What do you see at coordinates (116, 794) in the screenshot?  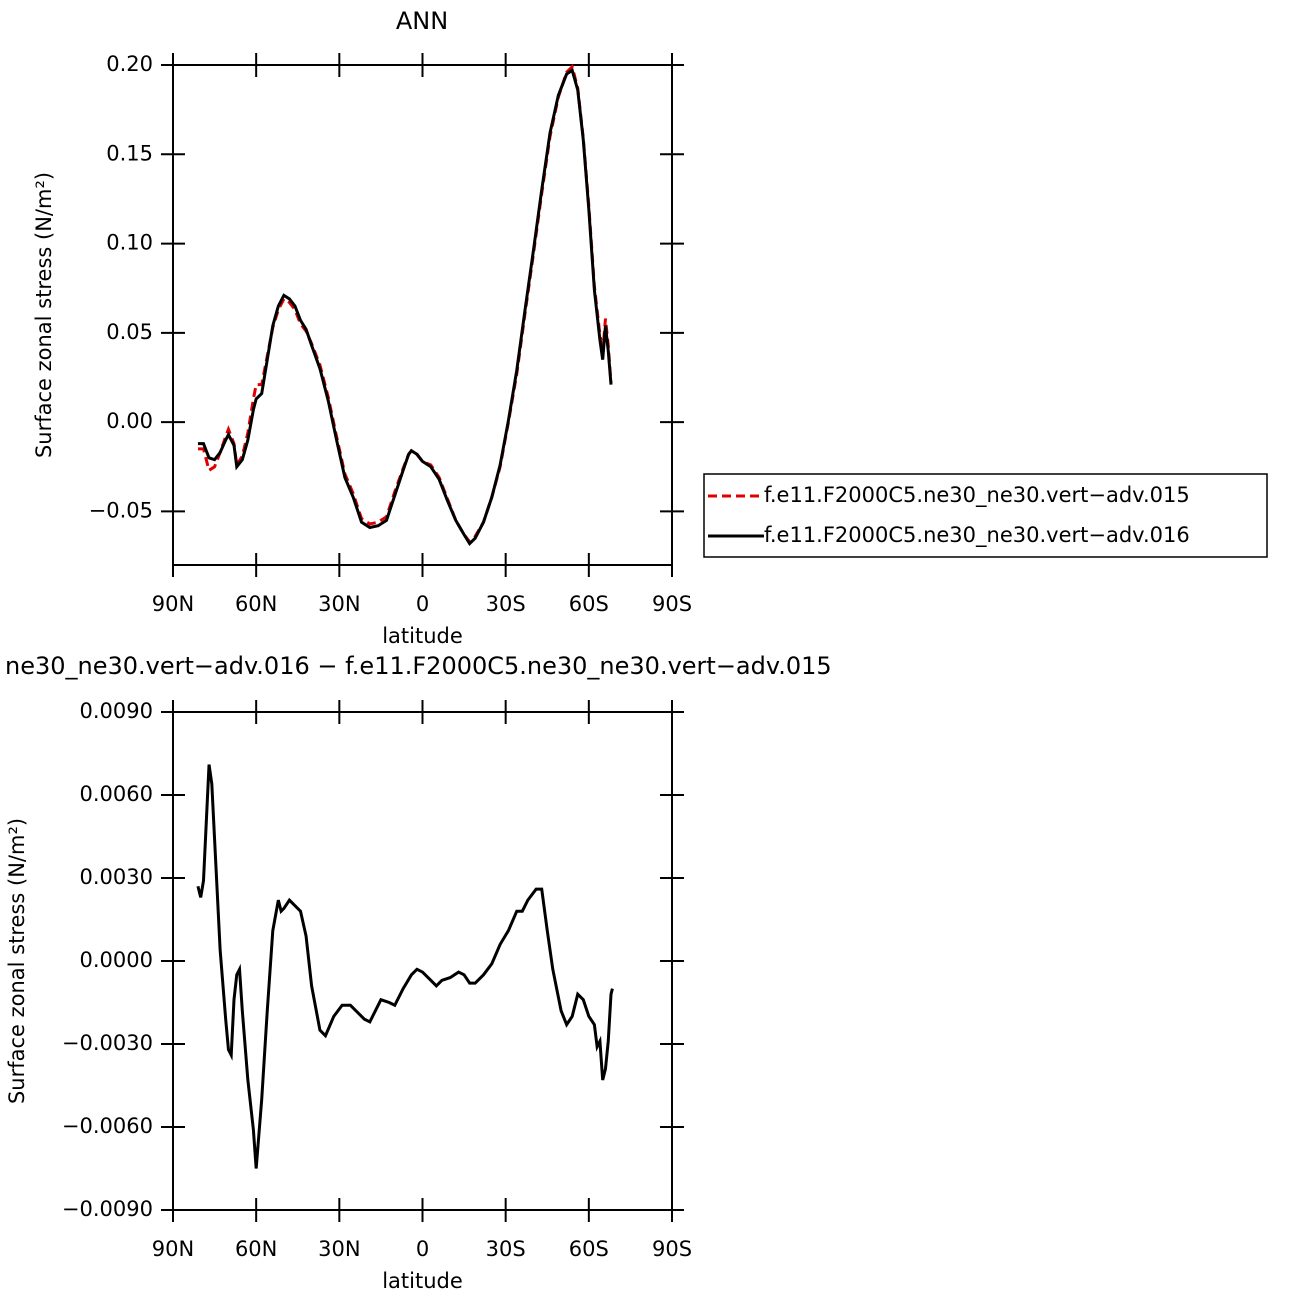 I see `y-tick-label: 0.0060` at bounding box center [116, 794].